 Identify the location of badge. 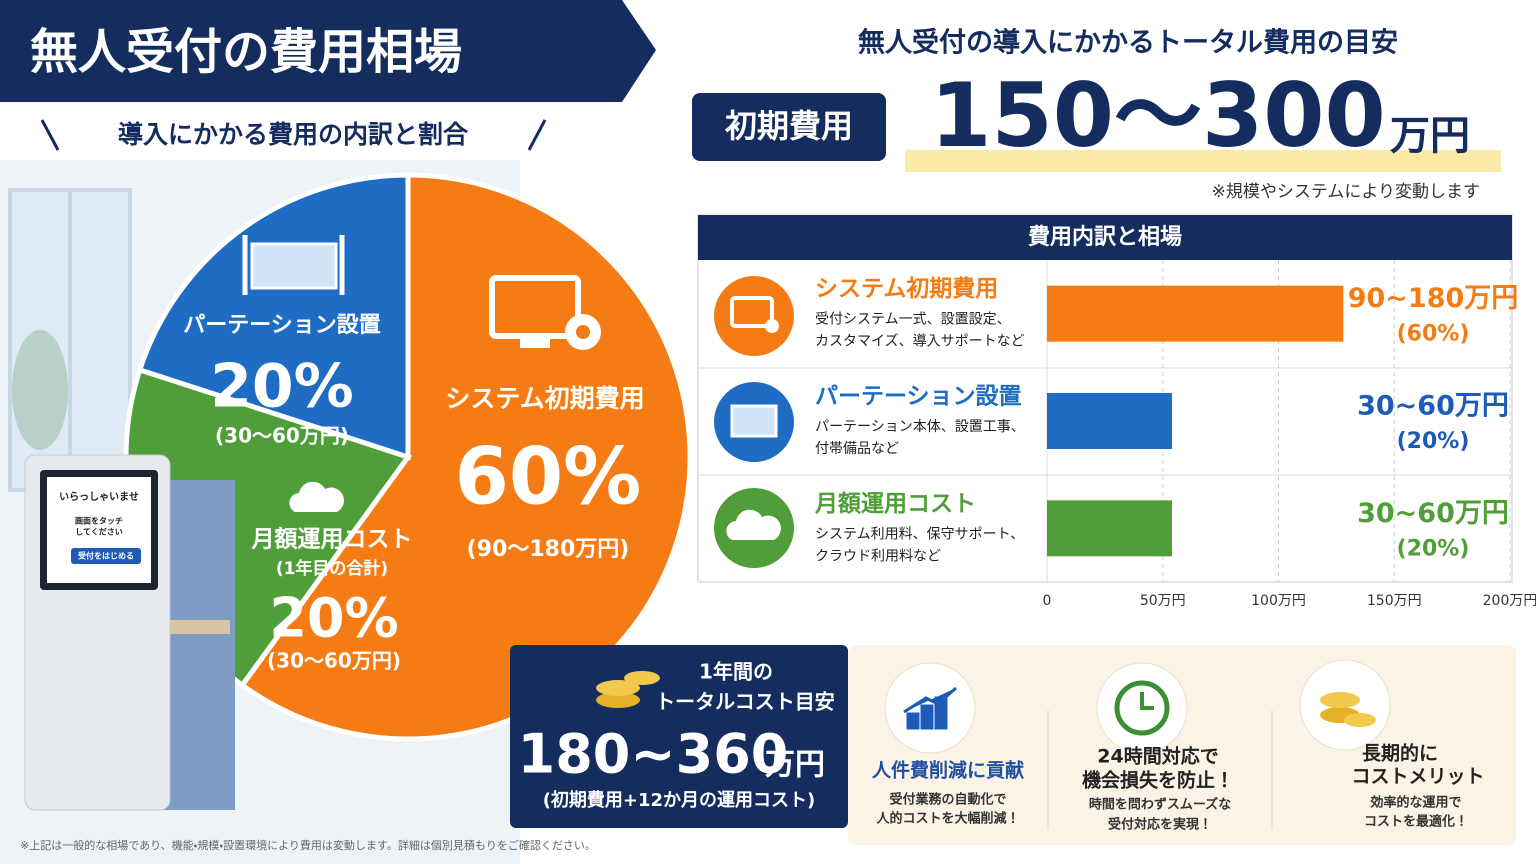
(789, 127).